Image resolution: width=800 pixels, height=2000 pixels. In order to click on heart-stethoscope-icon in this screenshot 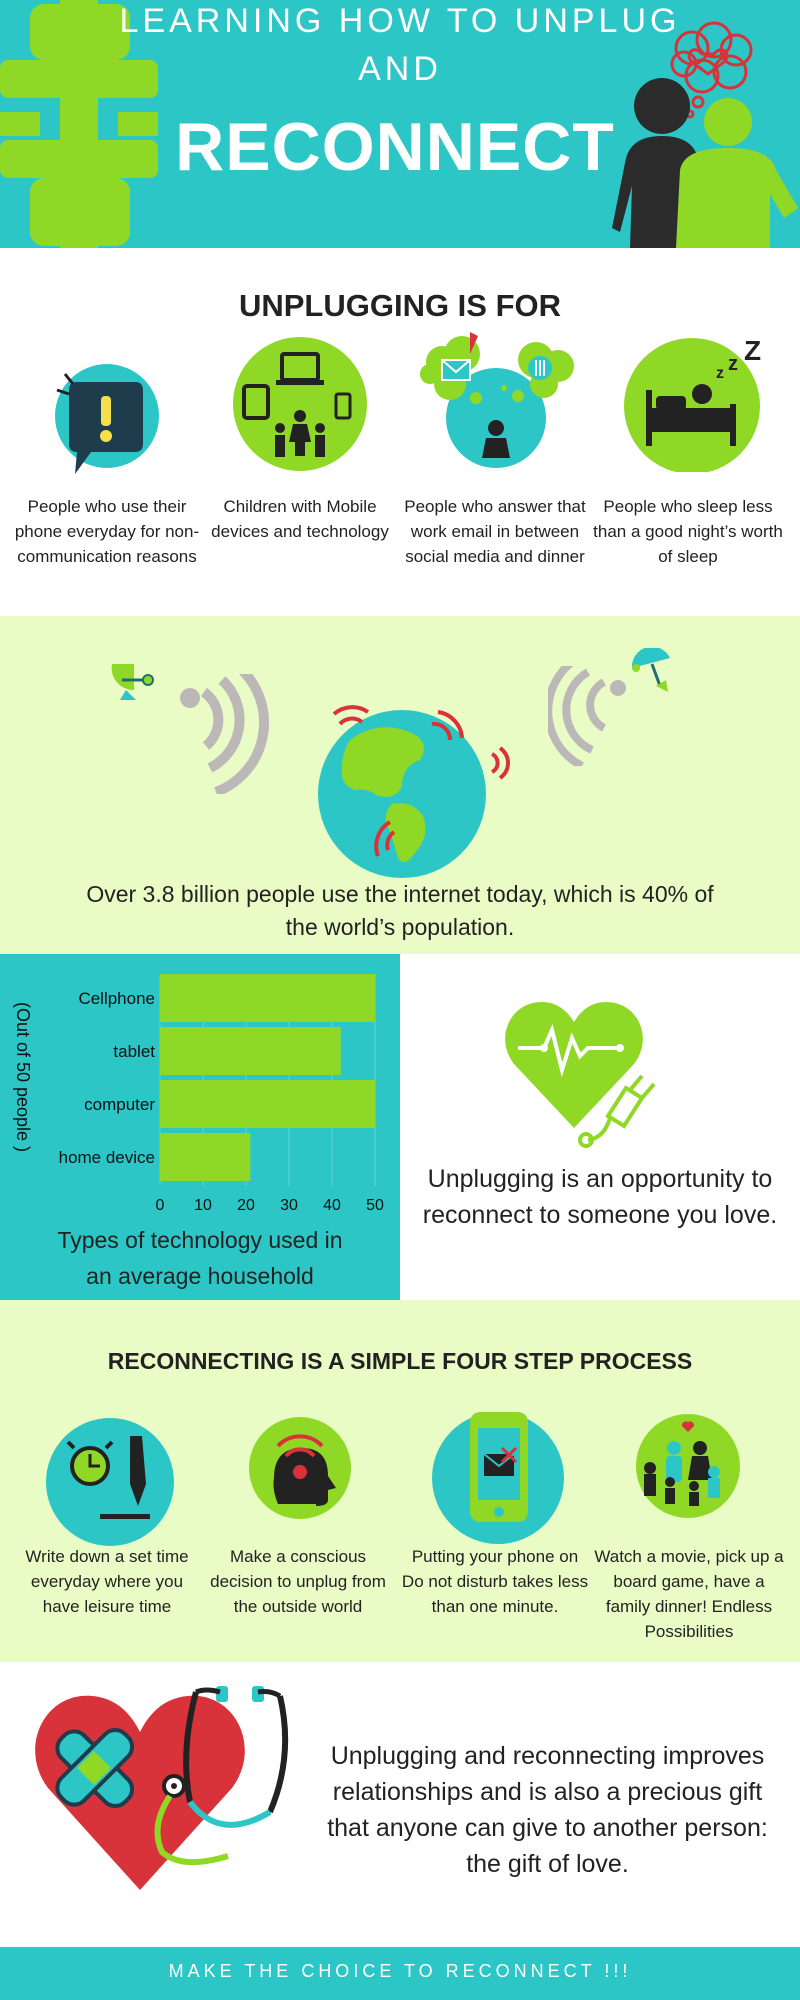, I will do `click(162, 1788)`.